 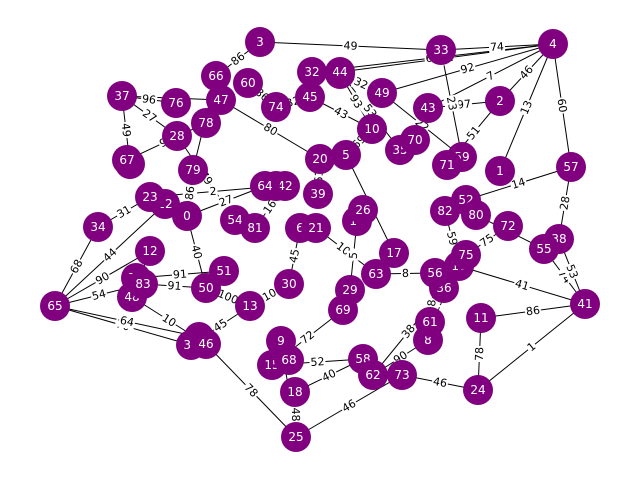 I want to click on node-66: 66, so click(x=216, y=76).